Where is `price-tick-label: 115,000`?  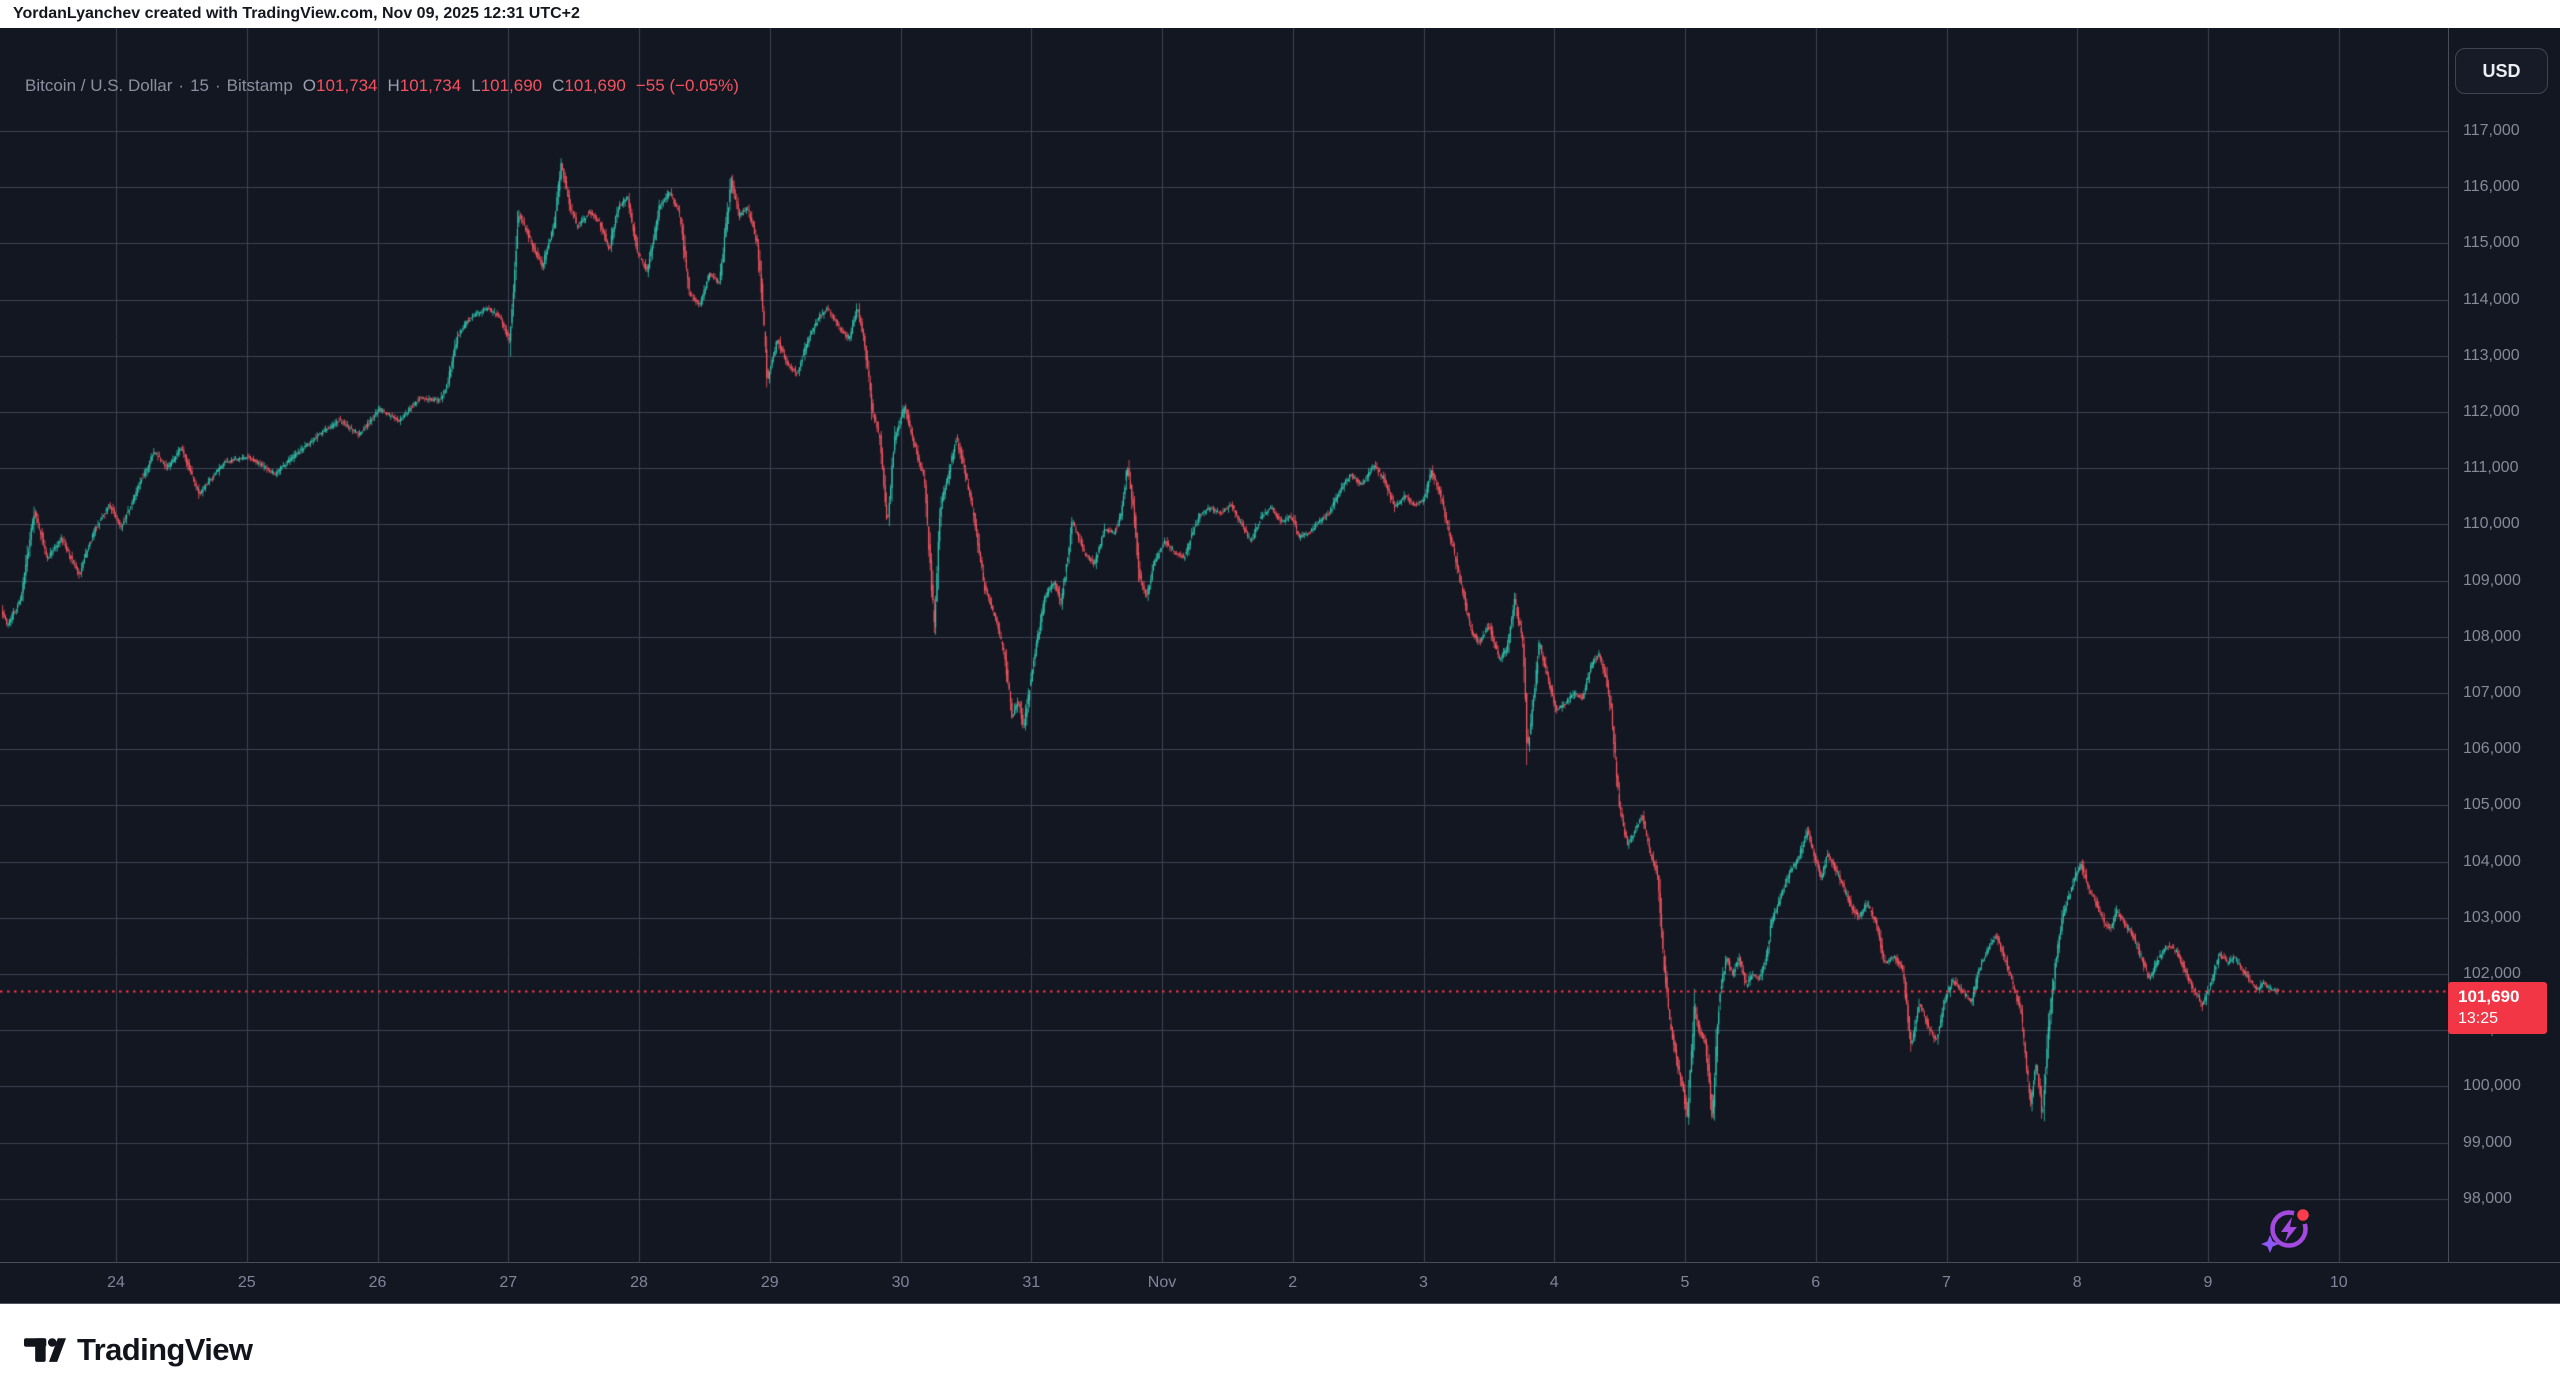 price-tick-label: 115,000 is located at coordinates (2491, 243).